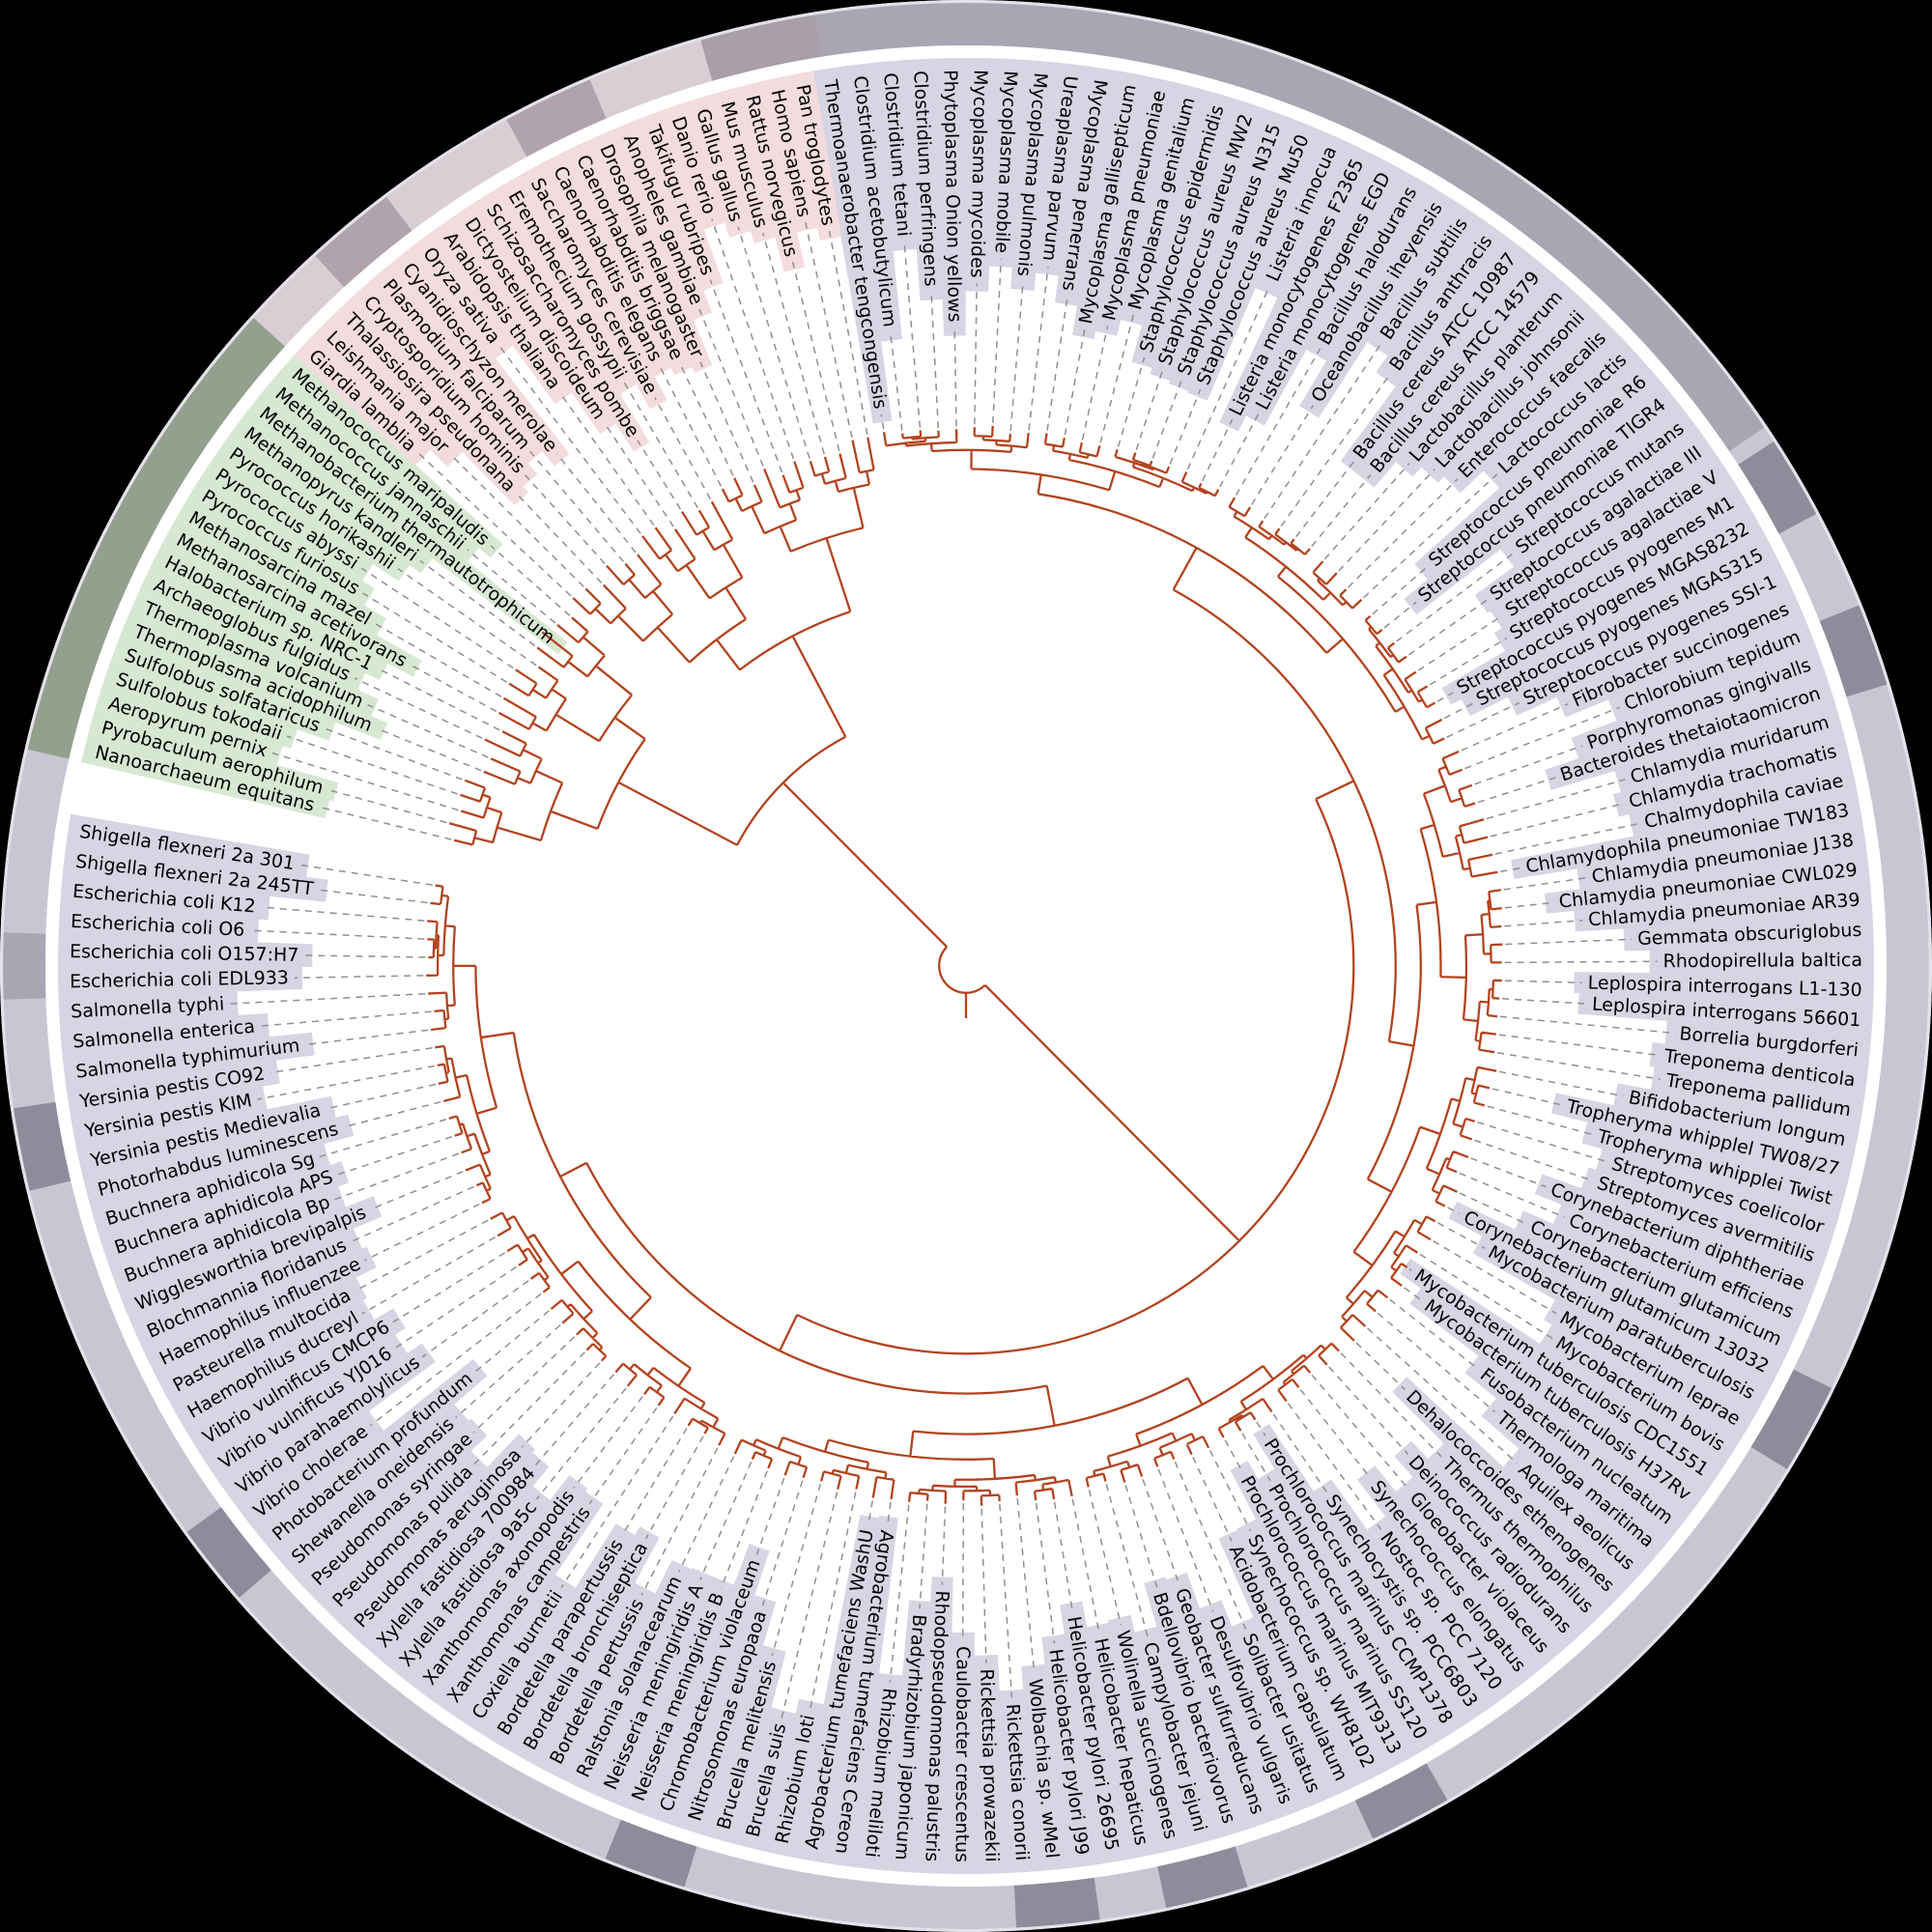  What do you see at coordinates (179, 979) in the screenshot?
I see `leaf-label: Escherichia coli EDL933` at bounding box center [179, 979].